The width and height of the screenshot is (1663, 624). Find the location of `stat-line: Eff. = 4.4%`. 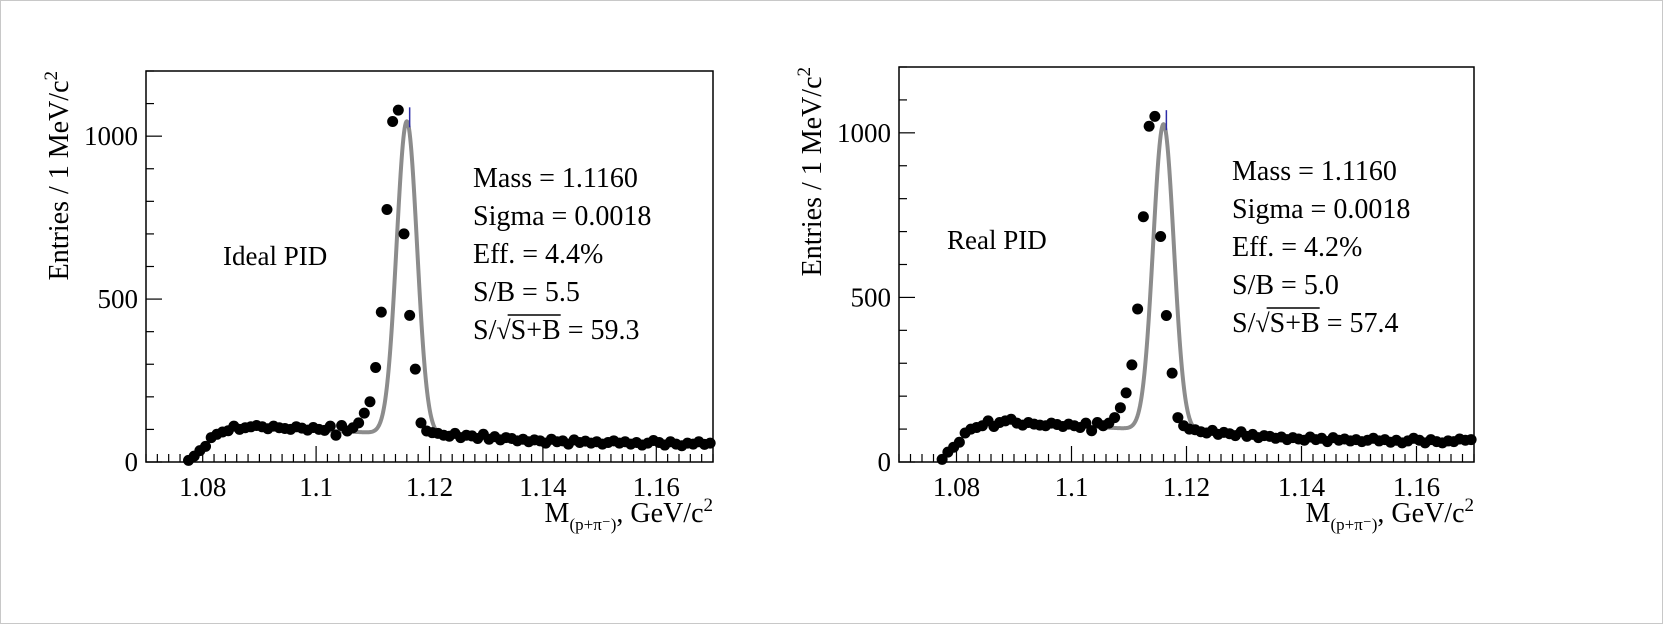

stat-line: Eff. = 4.4% is located at coordinates (538, 254).